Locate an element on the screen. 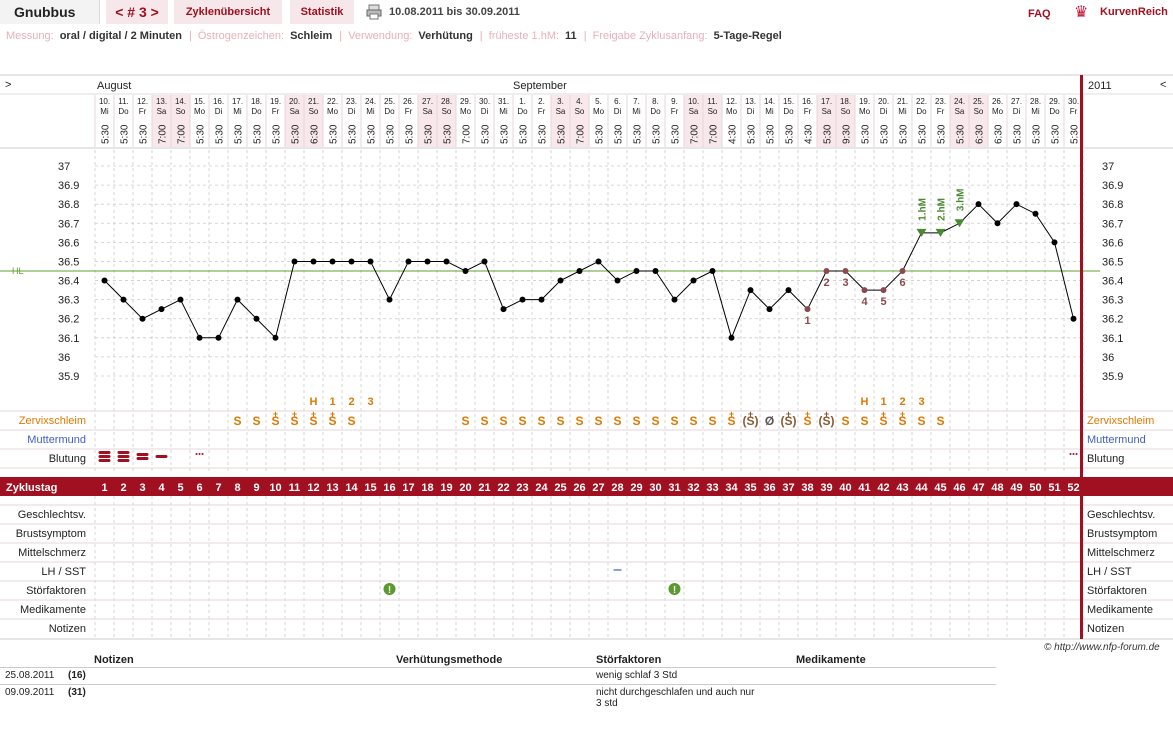 Image resolution: width=1173 pixels, height=733 pixels. day-number: 23. is located at coordinates (351, 101).